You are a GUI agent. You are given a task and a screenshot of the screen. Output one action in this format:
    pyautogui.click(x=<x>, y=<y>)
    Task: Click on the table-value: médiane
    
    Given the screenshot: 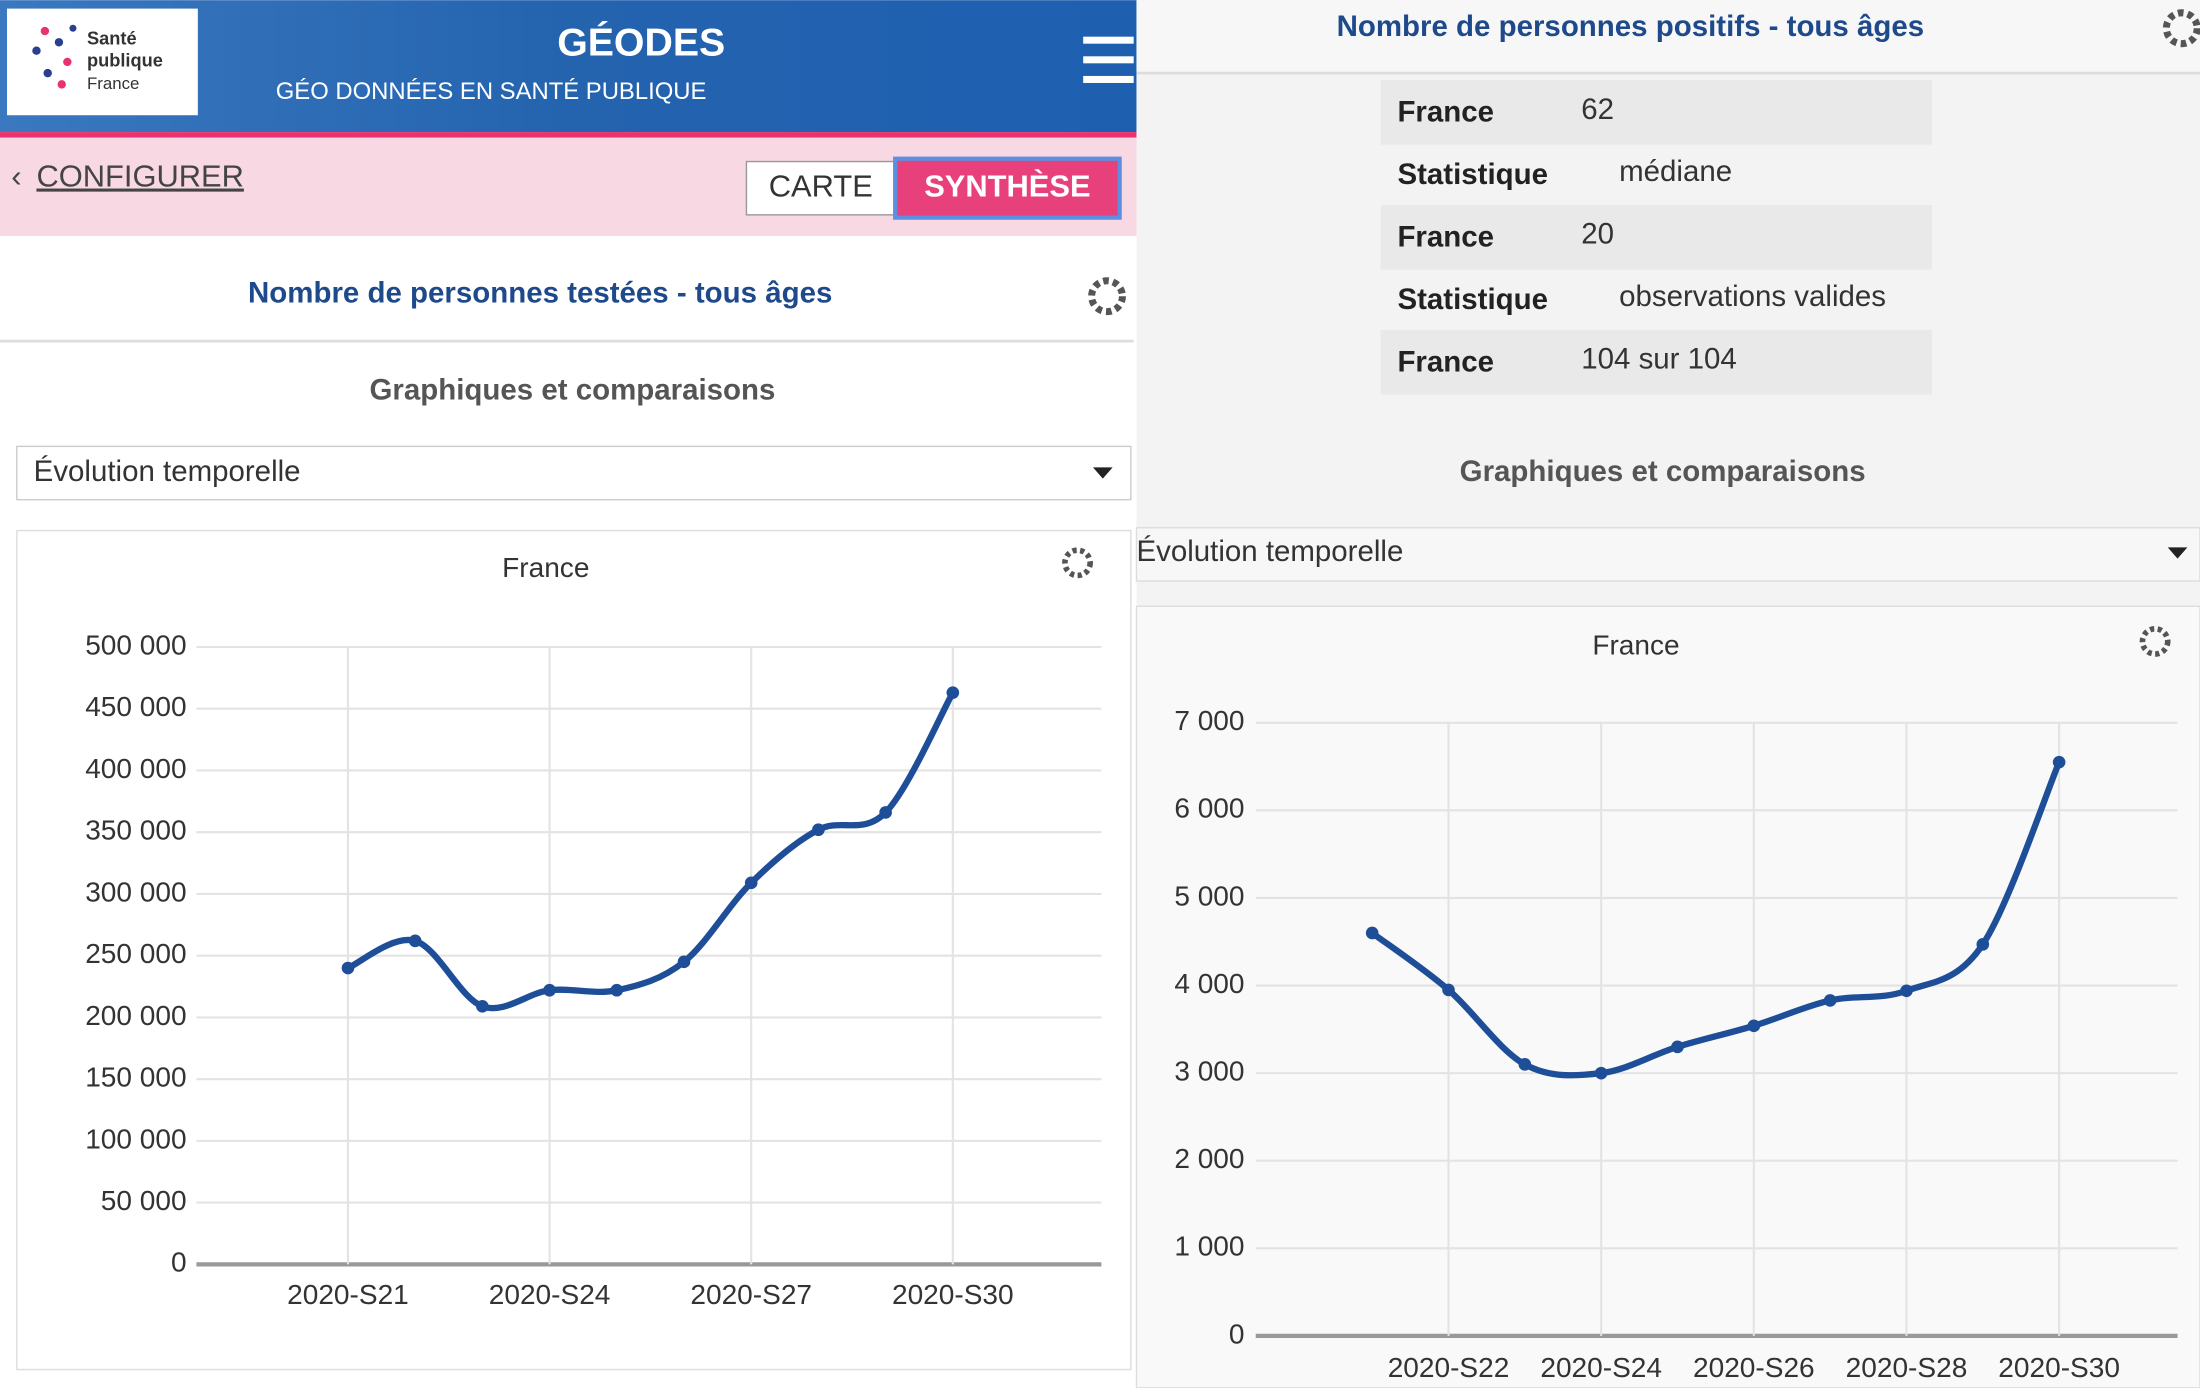 What is the action you would take?
    pyautogui.click(x=1675, y=171)
    